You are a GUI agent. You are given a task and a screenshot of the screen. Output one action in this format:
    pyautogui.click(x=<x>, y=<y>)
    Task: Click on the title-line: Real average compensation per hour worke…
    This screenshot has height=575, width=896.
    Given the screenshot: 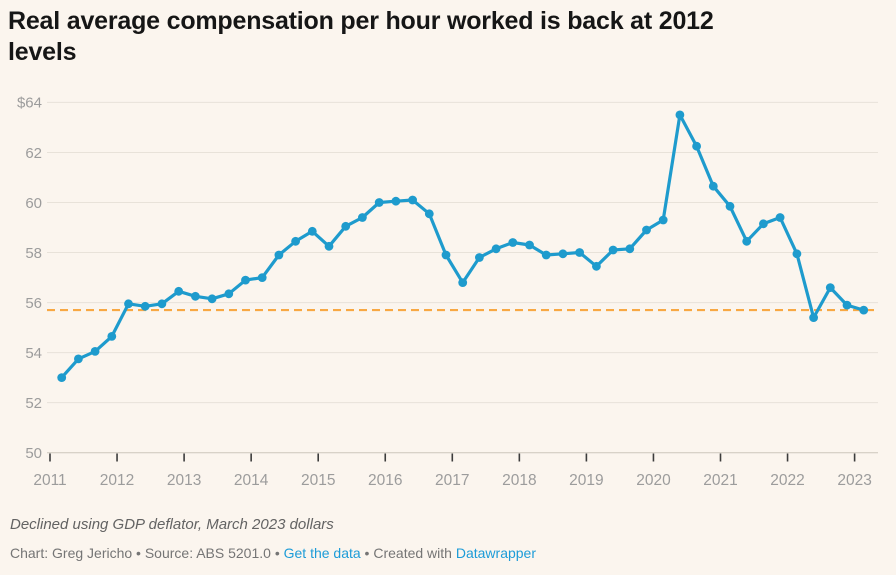 What is the action you would take?
    pyautogui.click(x=361, y=21)
    